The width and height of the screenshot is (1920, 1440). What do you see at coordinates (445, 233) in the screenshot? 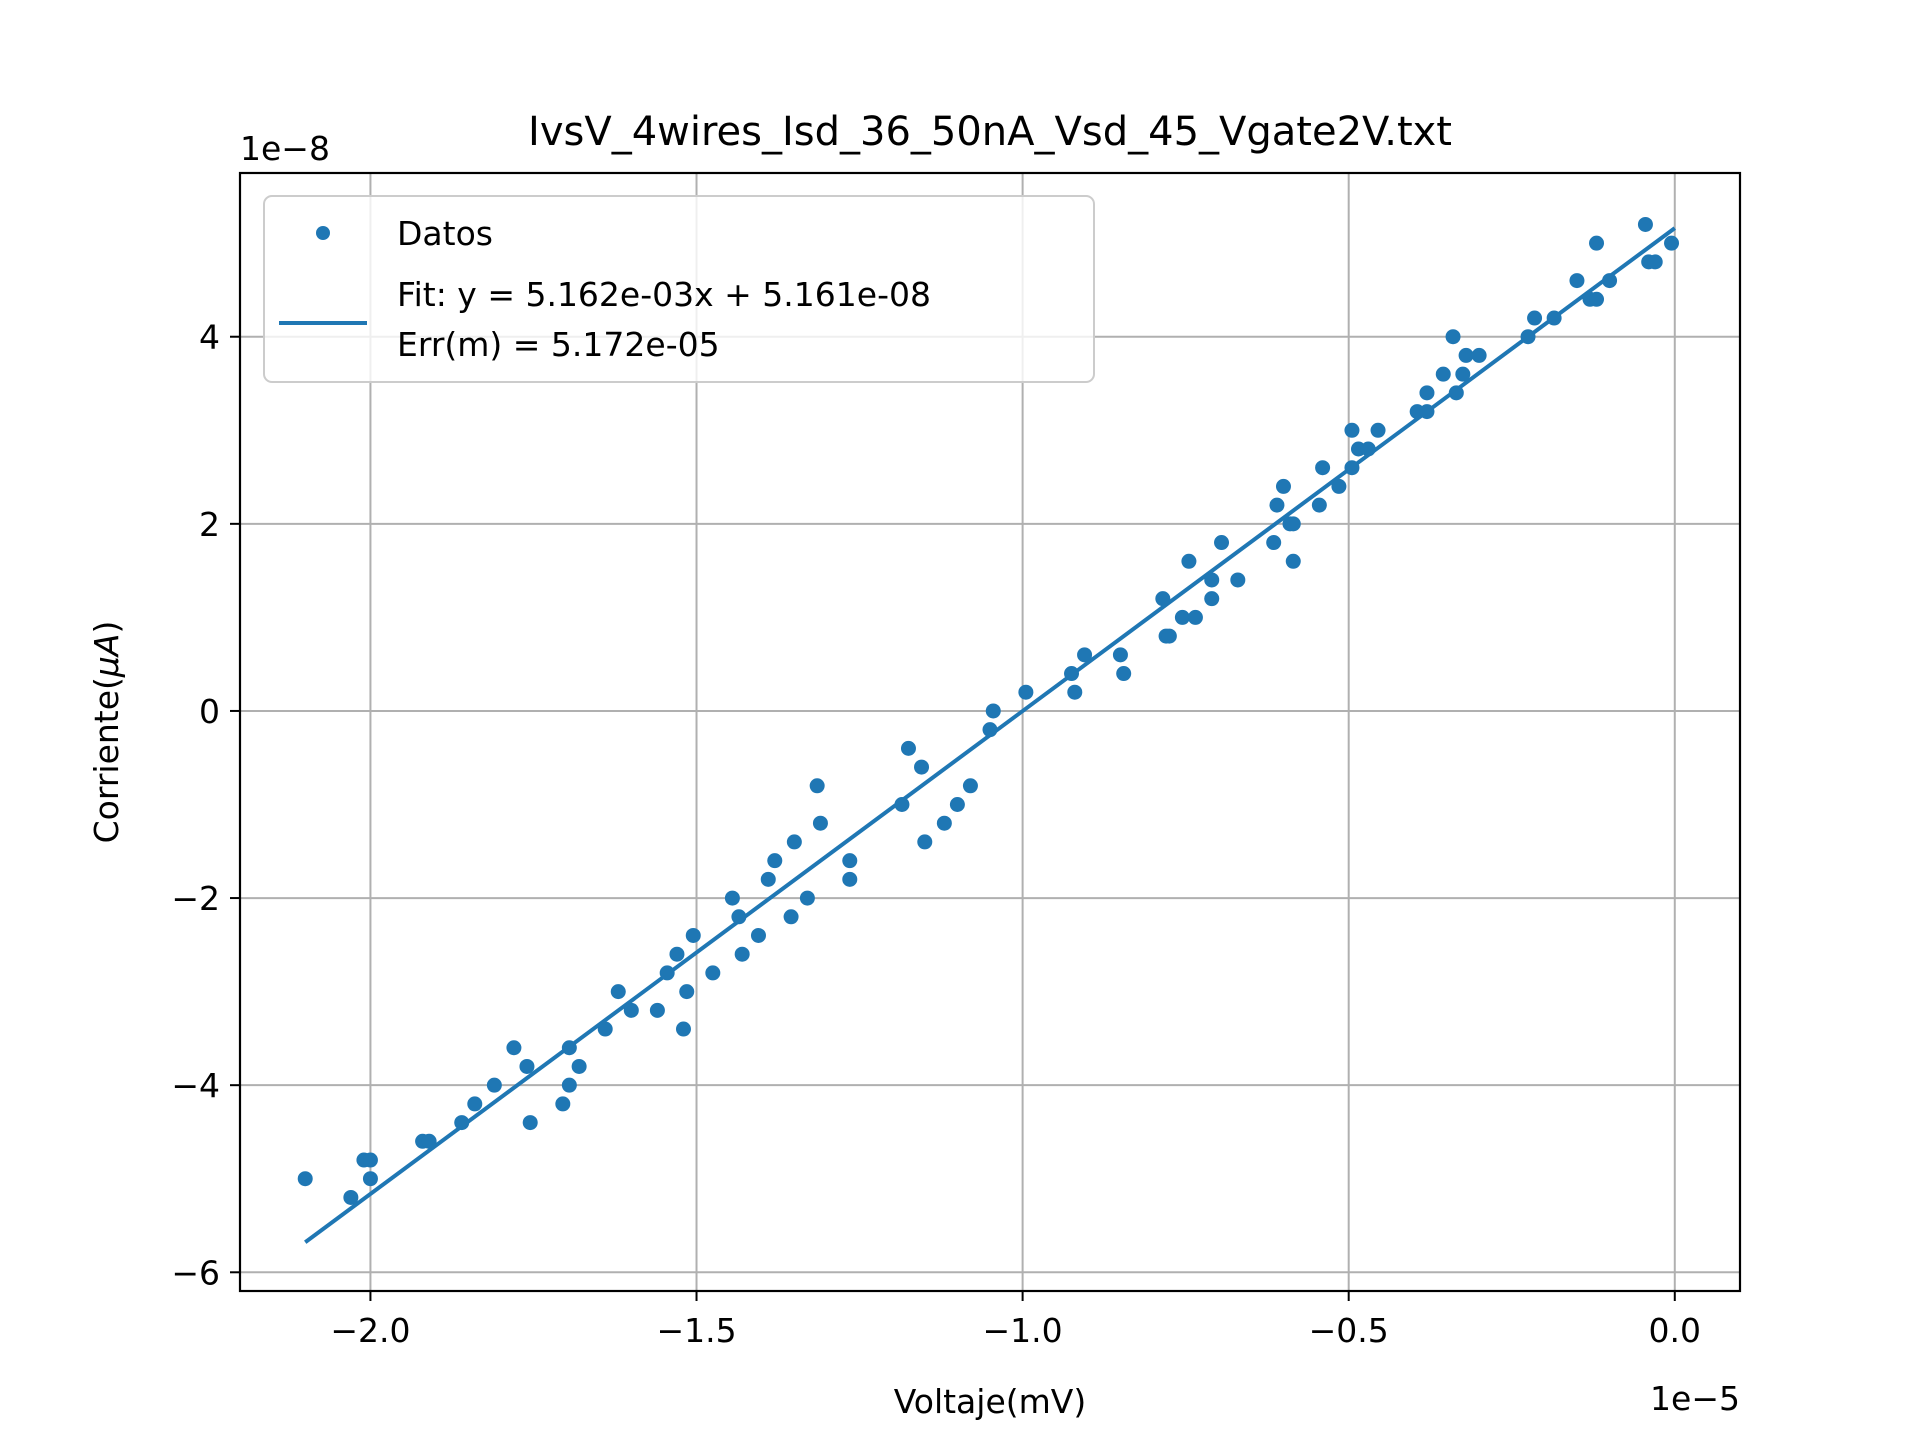
I see `legend-label-datos: Datos` at bounding box center [445, 233].